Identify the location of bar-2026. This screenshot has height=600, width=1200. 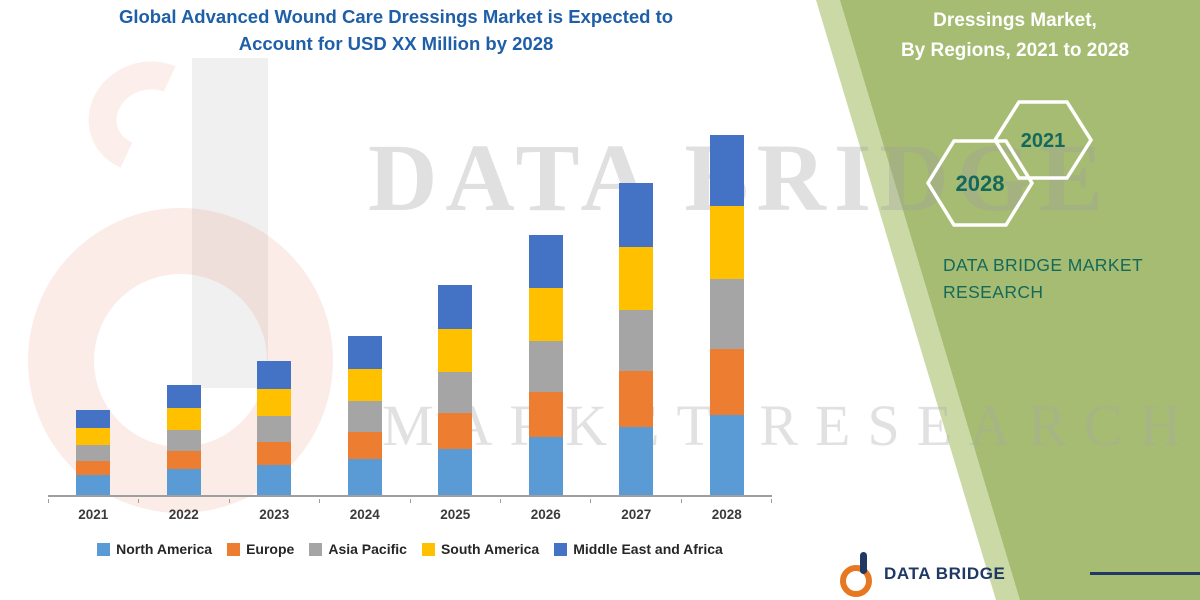
(545, 365).